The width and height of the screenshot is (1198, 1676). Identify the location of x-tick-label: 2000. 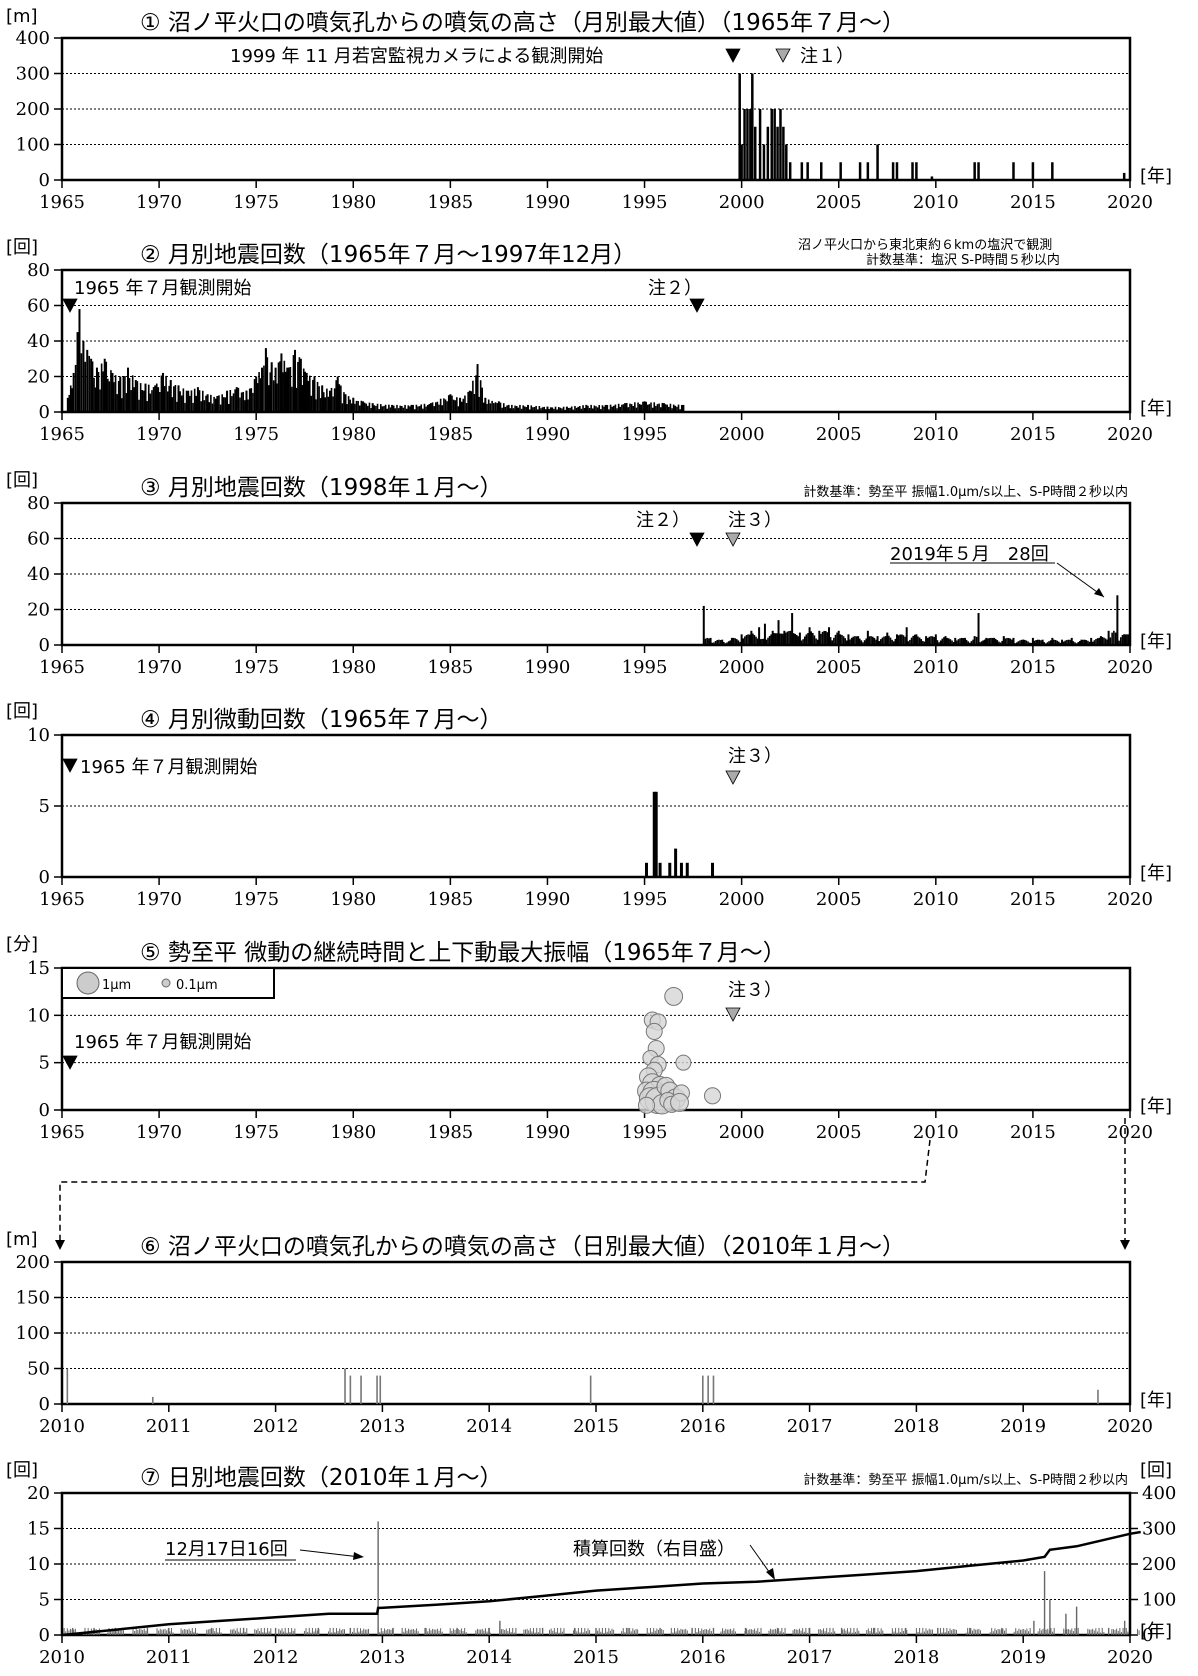
(742, 434).